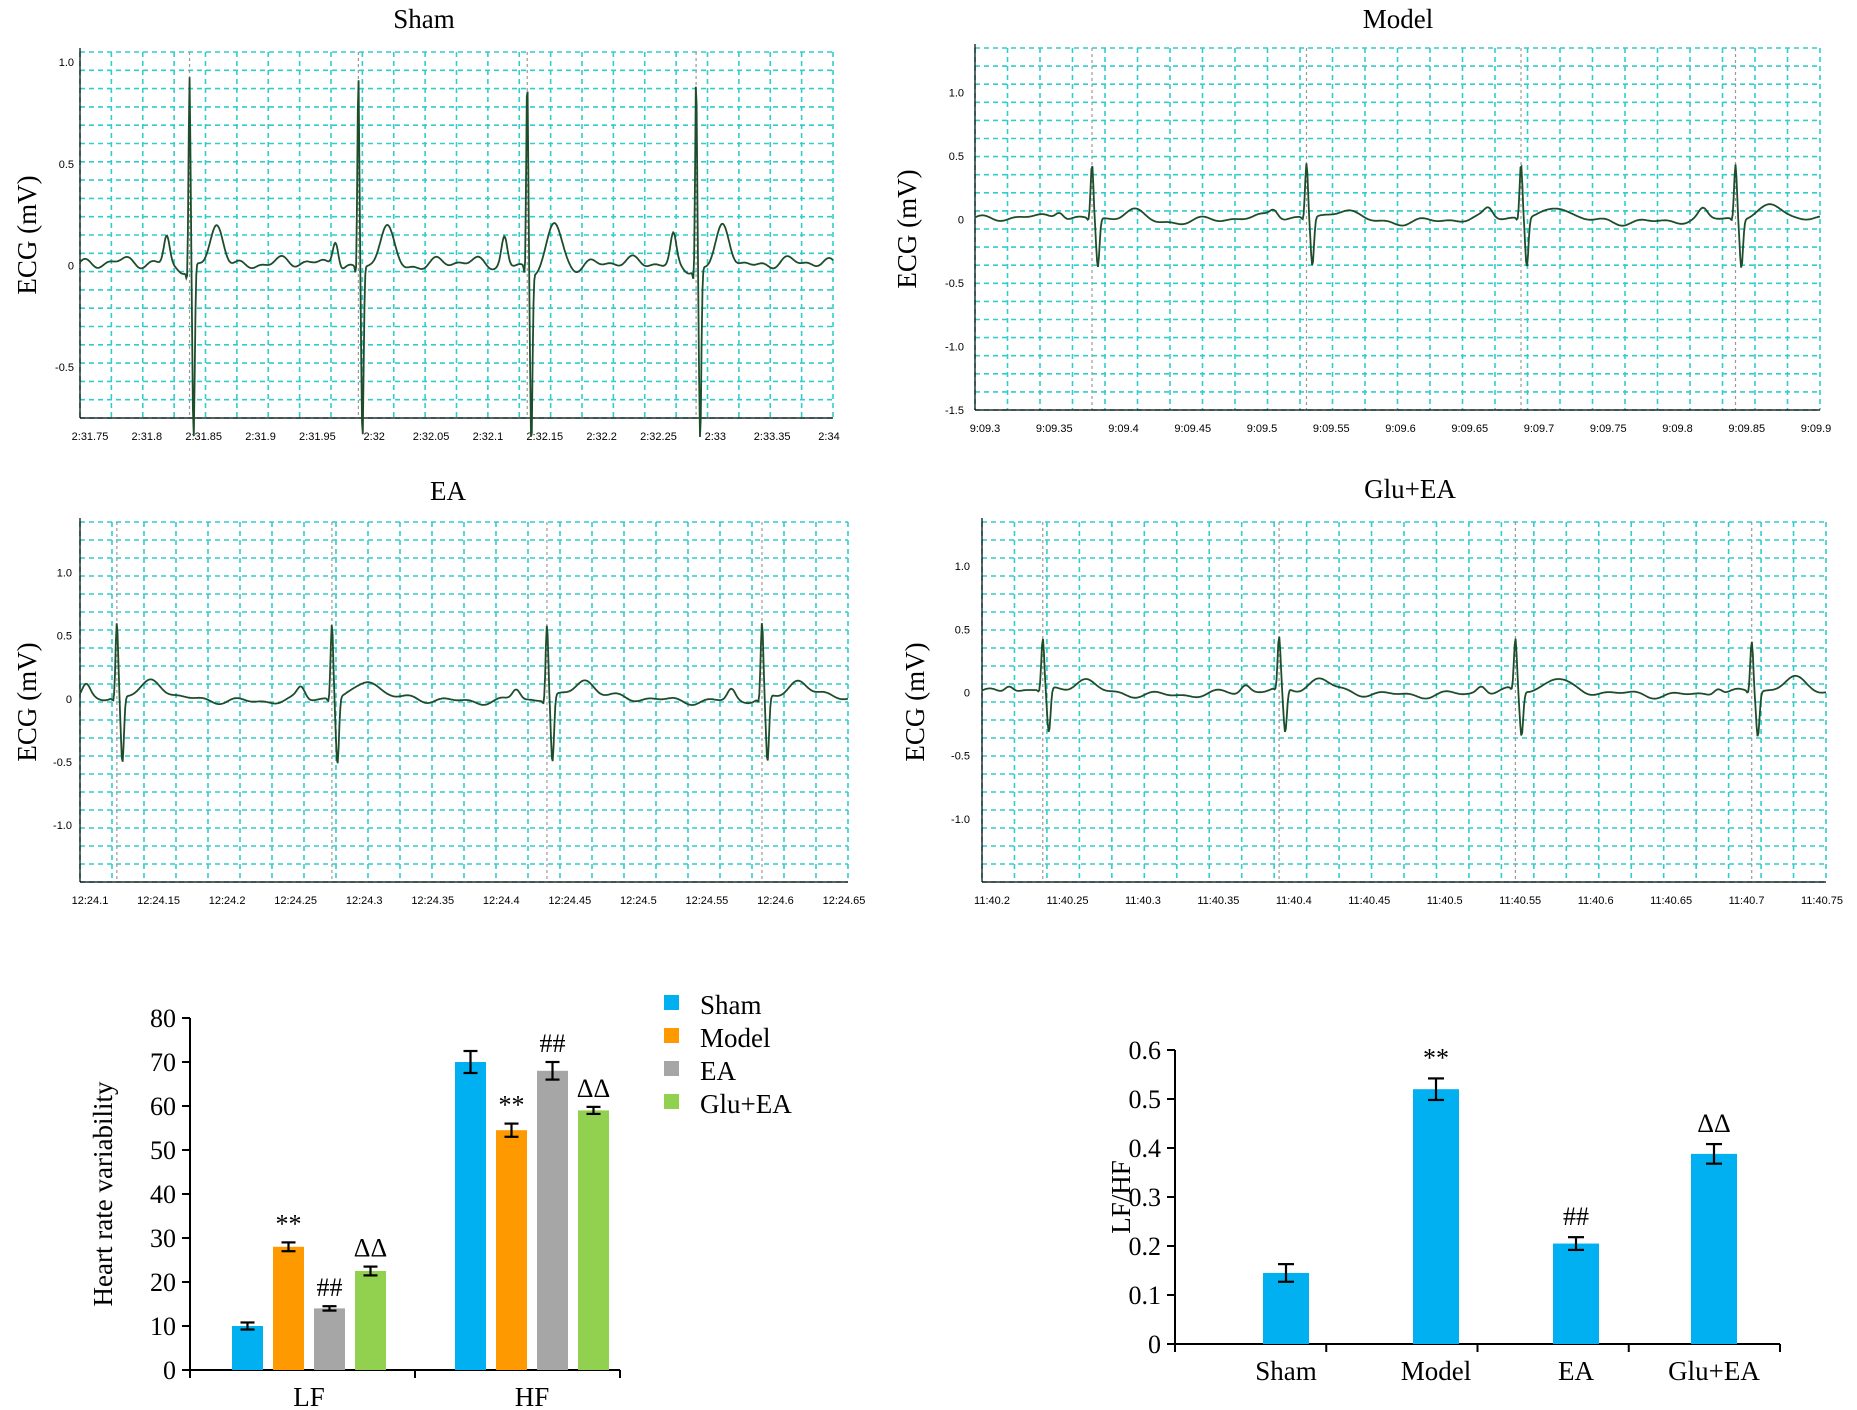 Image resolution: width=1857 pixels, height=1410 pixels. What do you see at coordinates (1123, 429) in the screenshot?
I see `ecg-x-tick-label: 9:09.4` at bounding box center [1123, 429].